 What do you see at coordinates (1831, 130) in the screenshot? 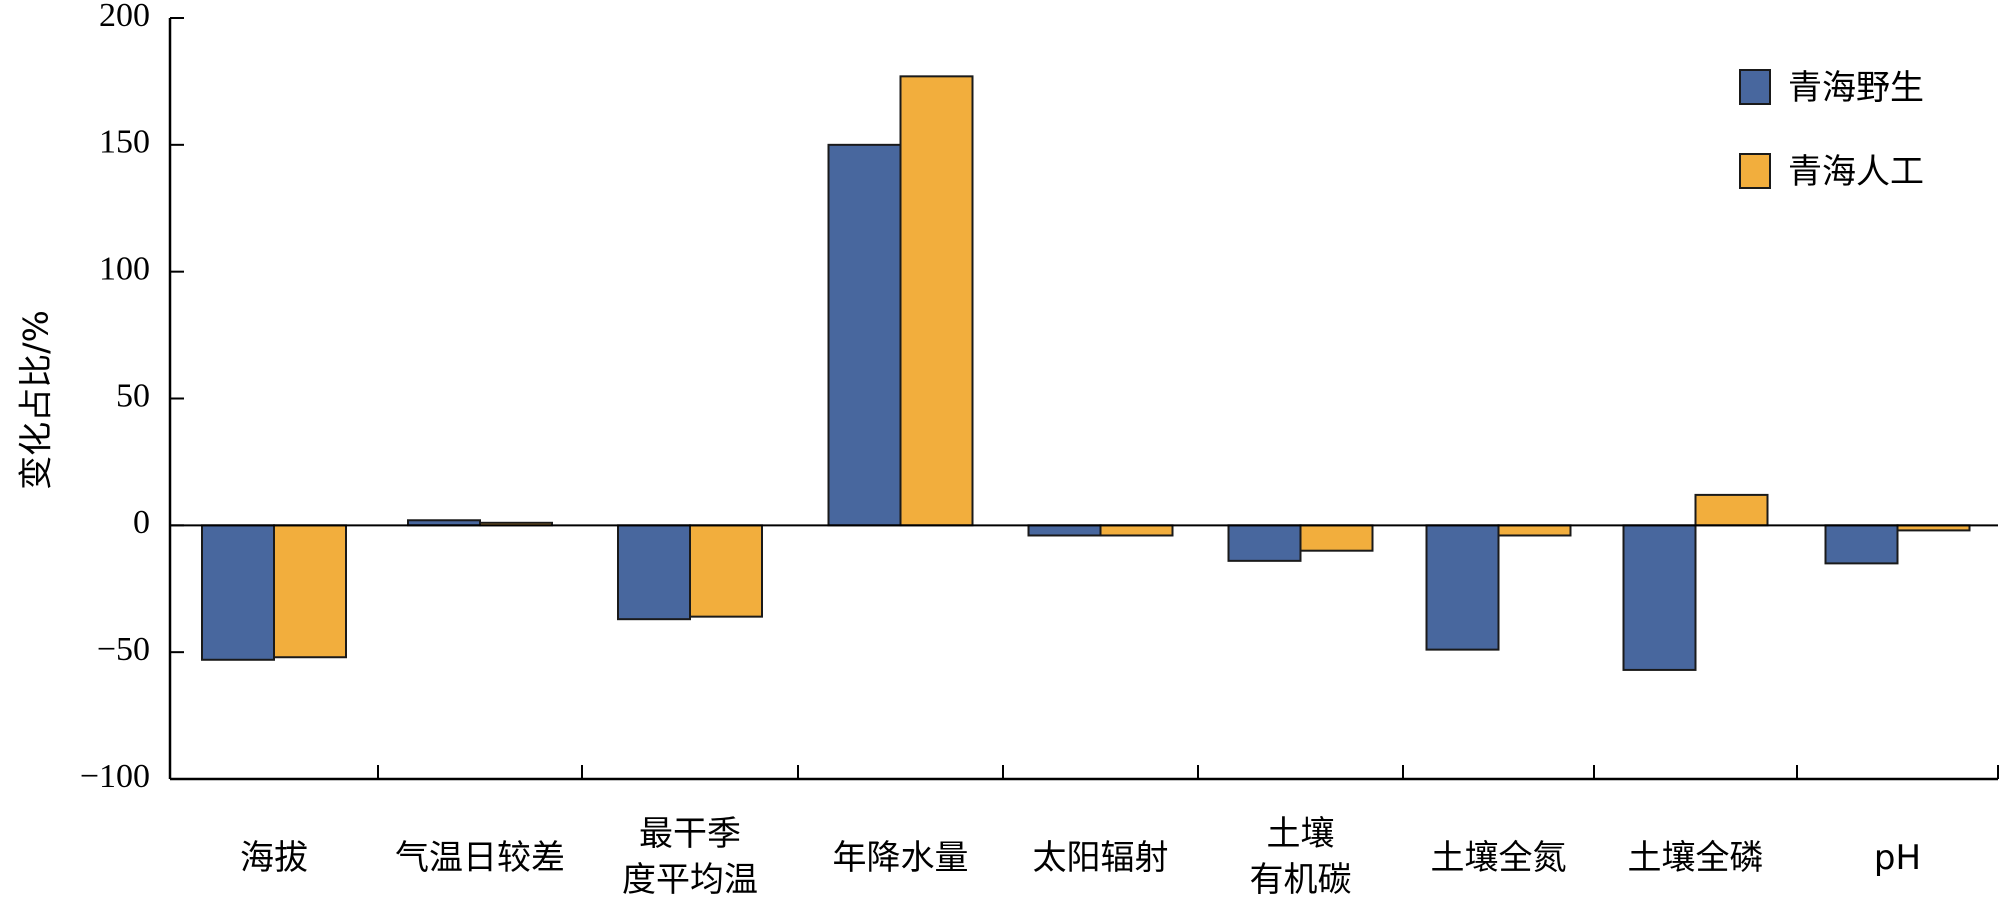
I see `legend: 青海野生 青海人工` at bounding box center [1831, 130].